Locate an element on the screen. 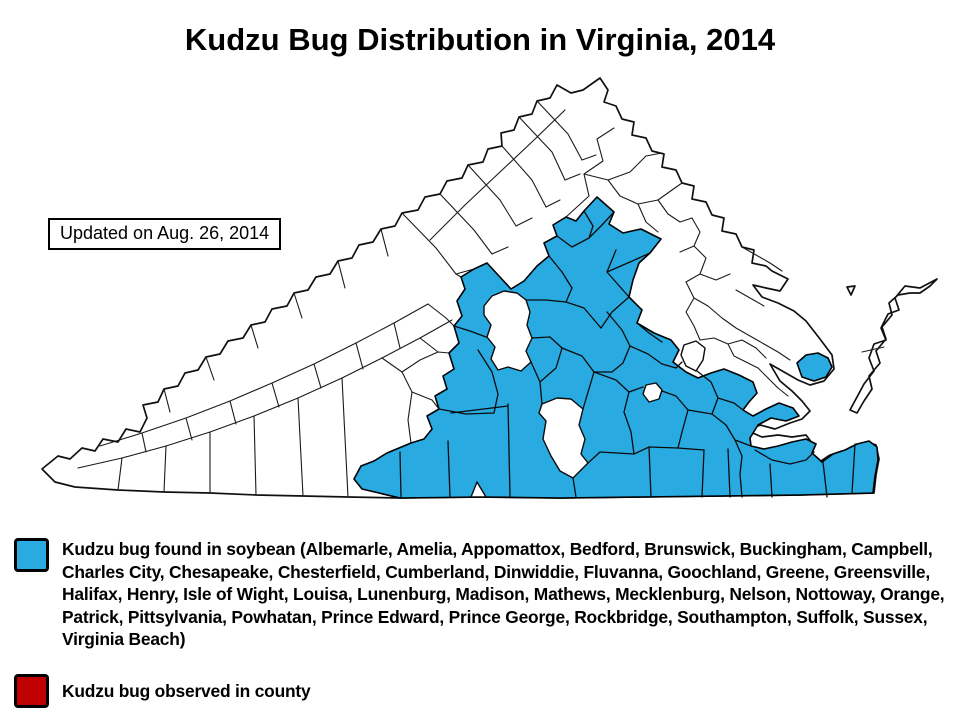 The image size is (960, 720). eastern-shore-county-line is located at coordinates (873, 349).